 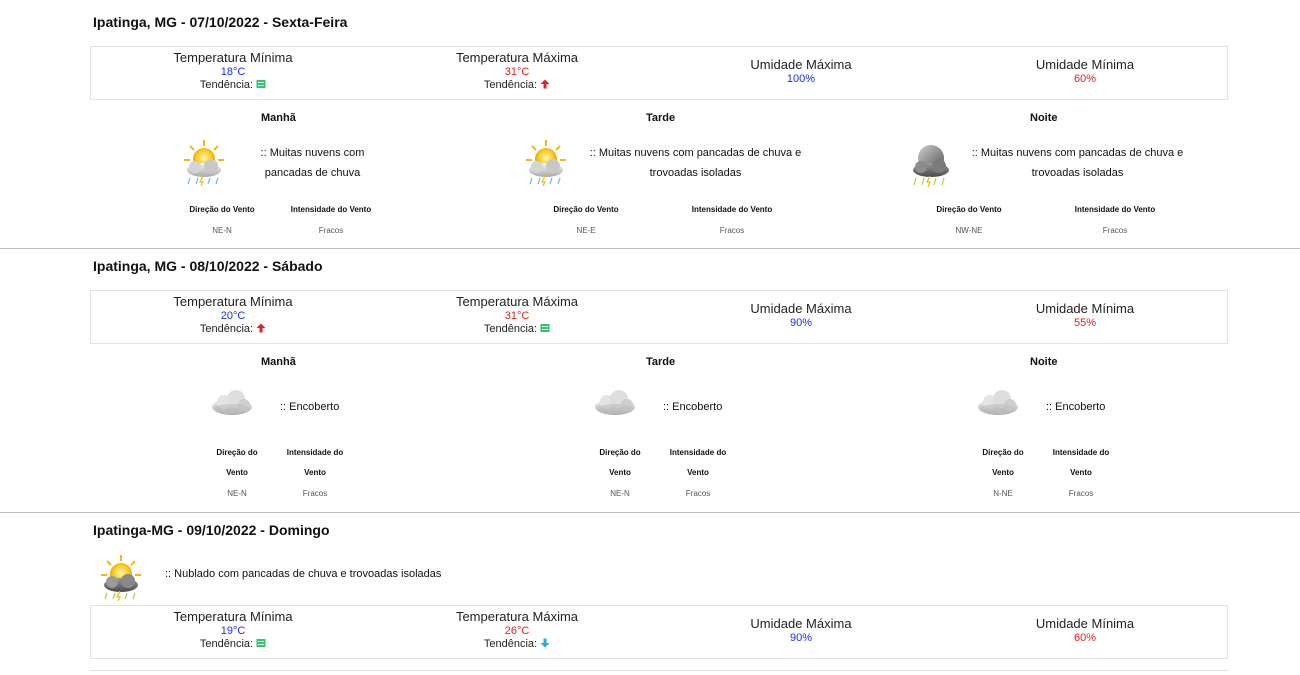 What do you see at coordinates (312, 163) in the screenshot?
I see `period-description: :: Muitas nuvens com pancadas de chuva` at bounding box center [312, 163].